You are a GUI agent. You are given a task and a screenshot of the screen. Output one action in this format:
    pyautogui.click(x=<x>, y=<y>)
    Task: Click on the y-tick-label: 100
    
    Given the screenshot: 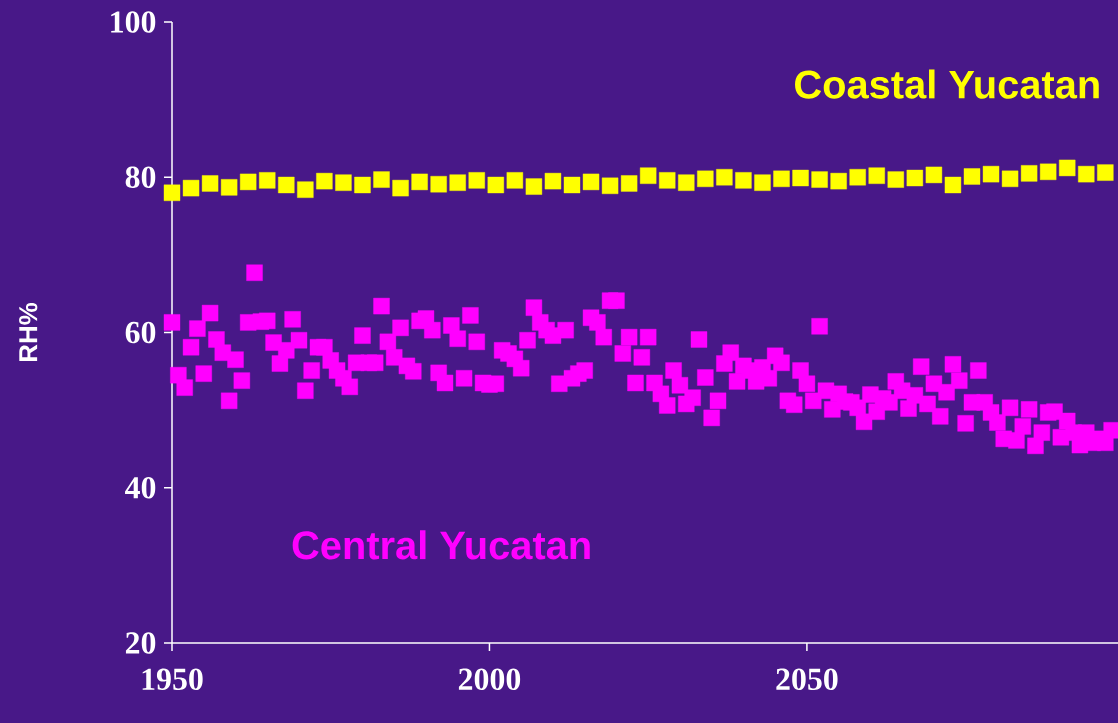 What is the action you would take?
    pyautogui.click(x=133, y=22)
    